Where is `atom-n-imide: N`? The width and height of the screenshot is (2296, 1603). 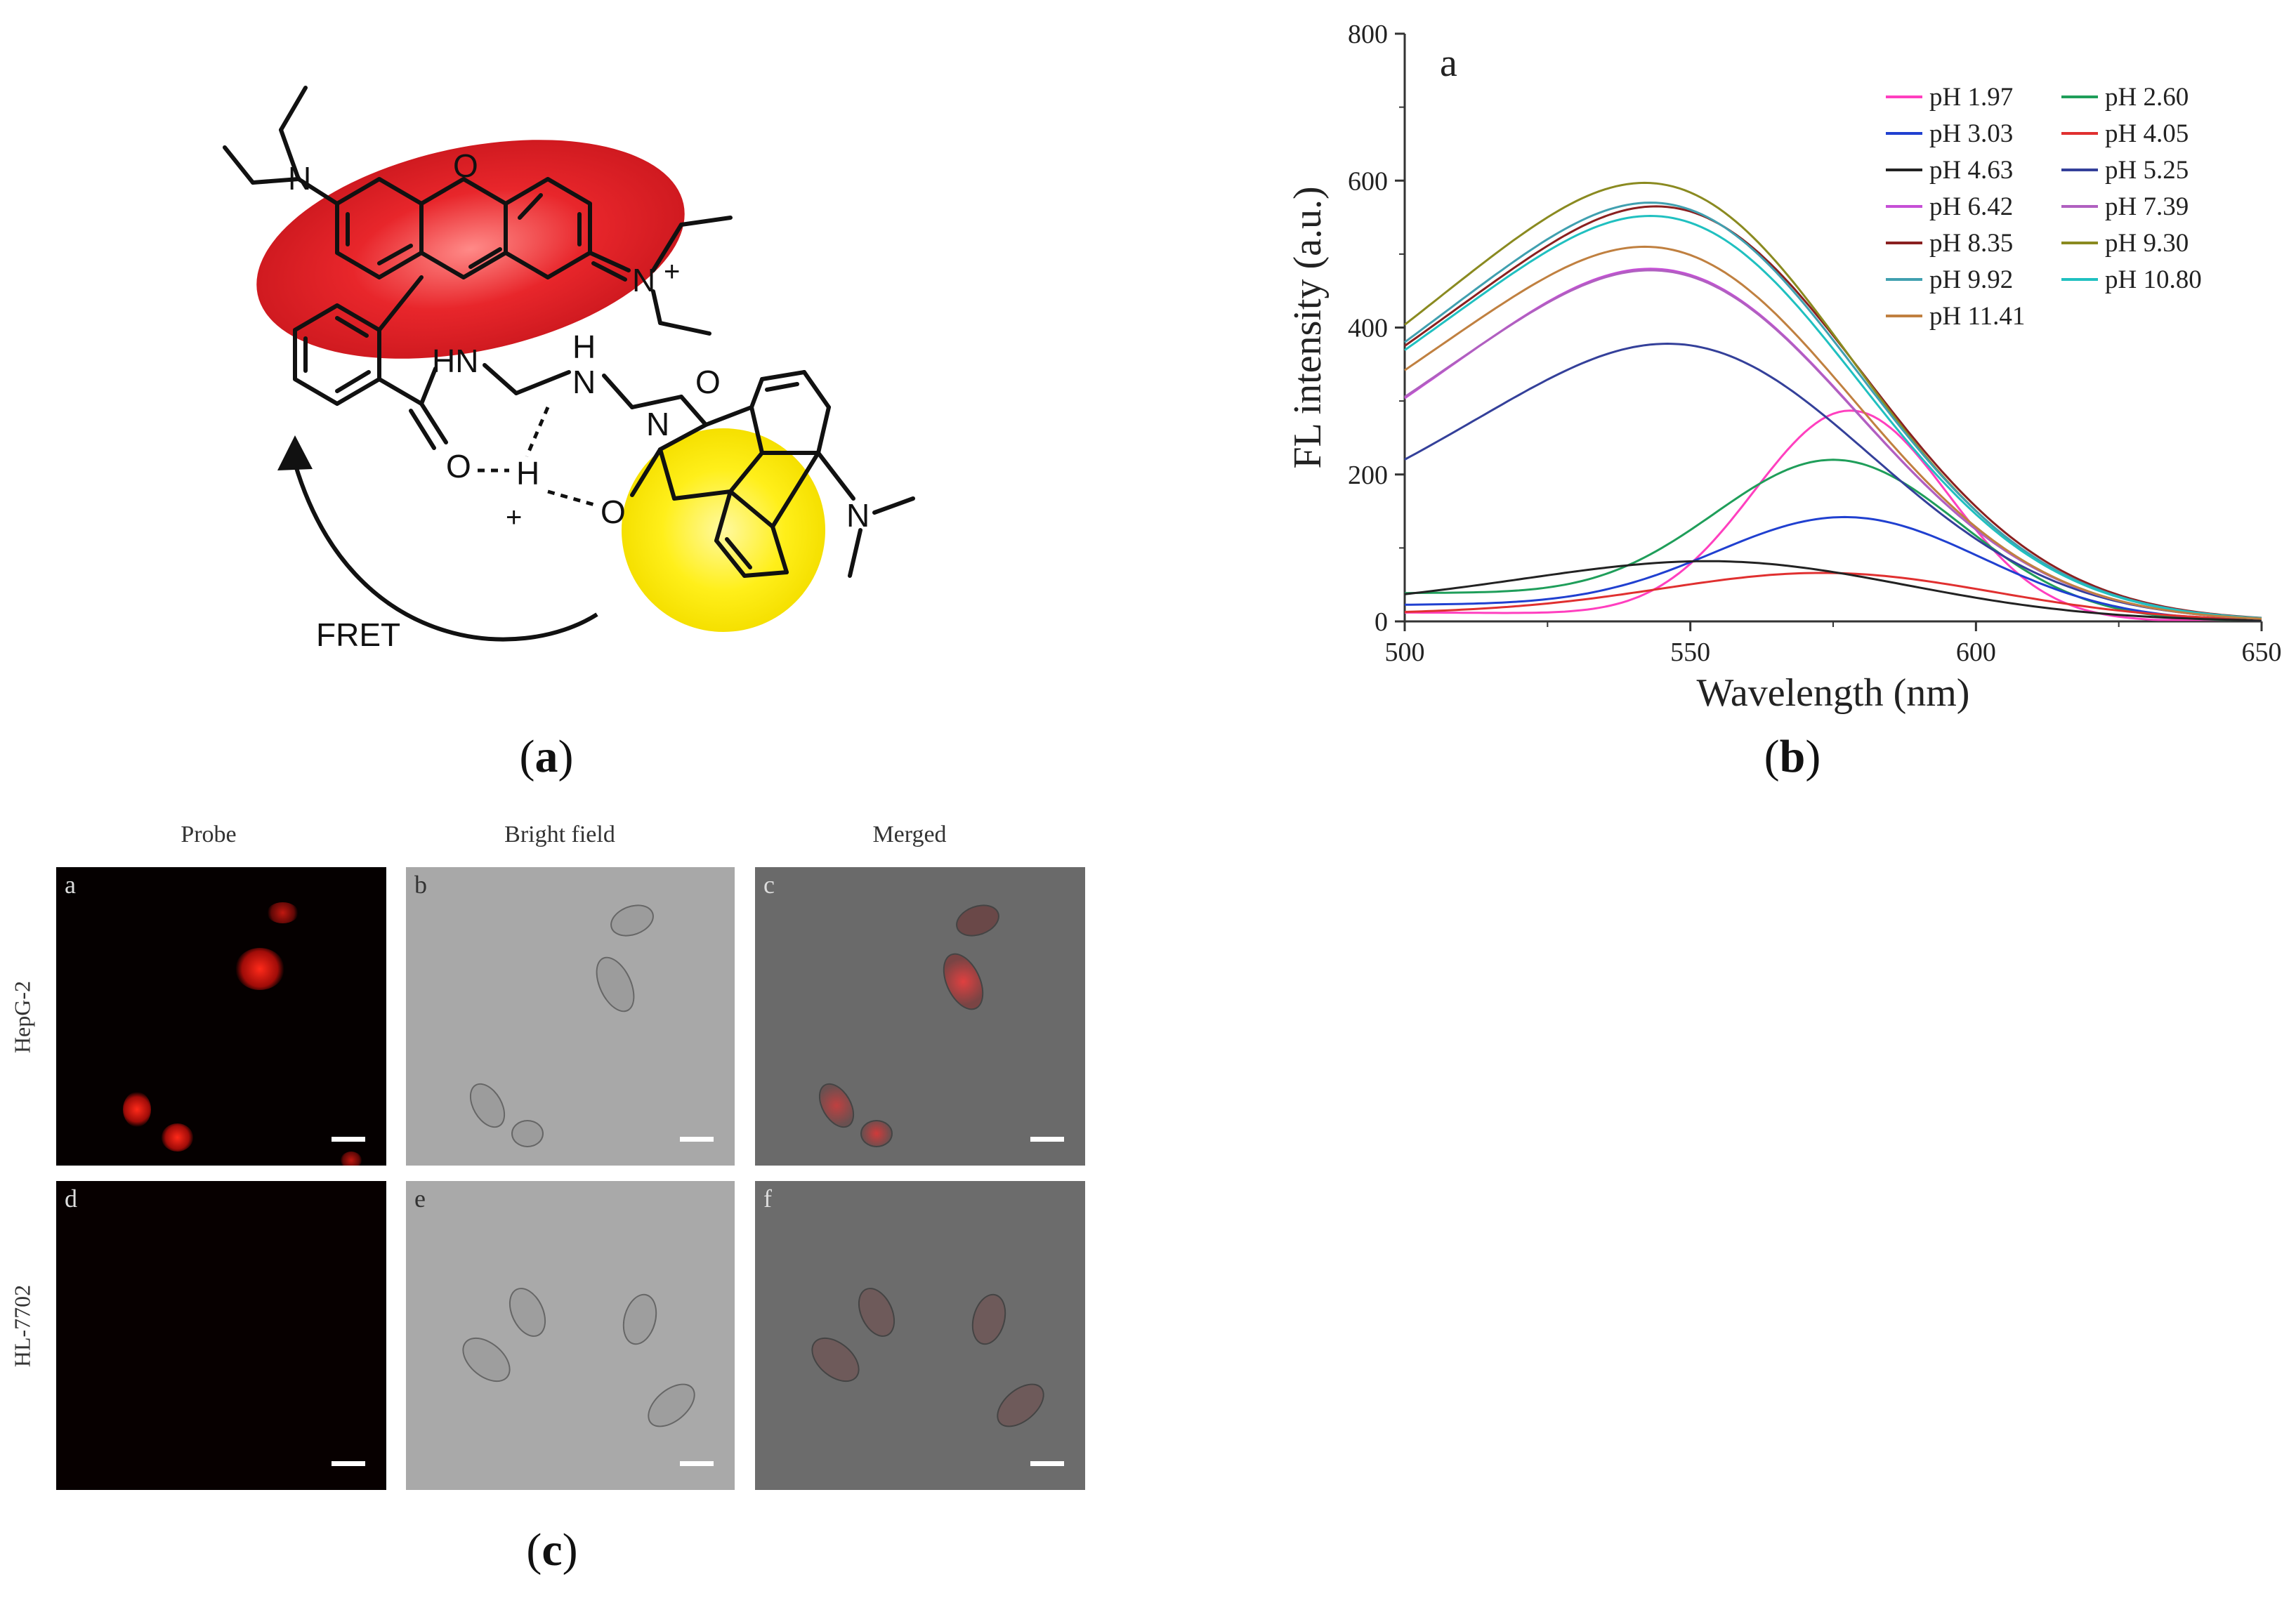
atom-n-imide: N is located at coordinates (657, 424).